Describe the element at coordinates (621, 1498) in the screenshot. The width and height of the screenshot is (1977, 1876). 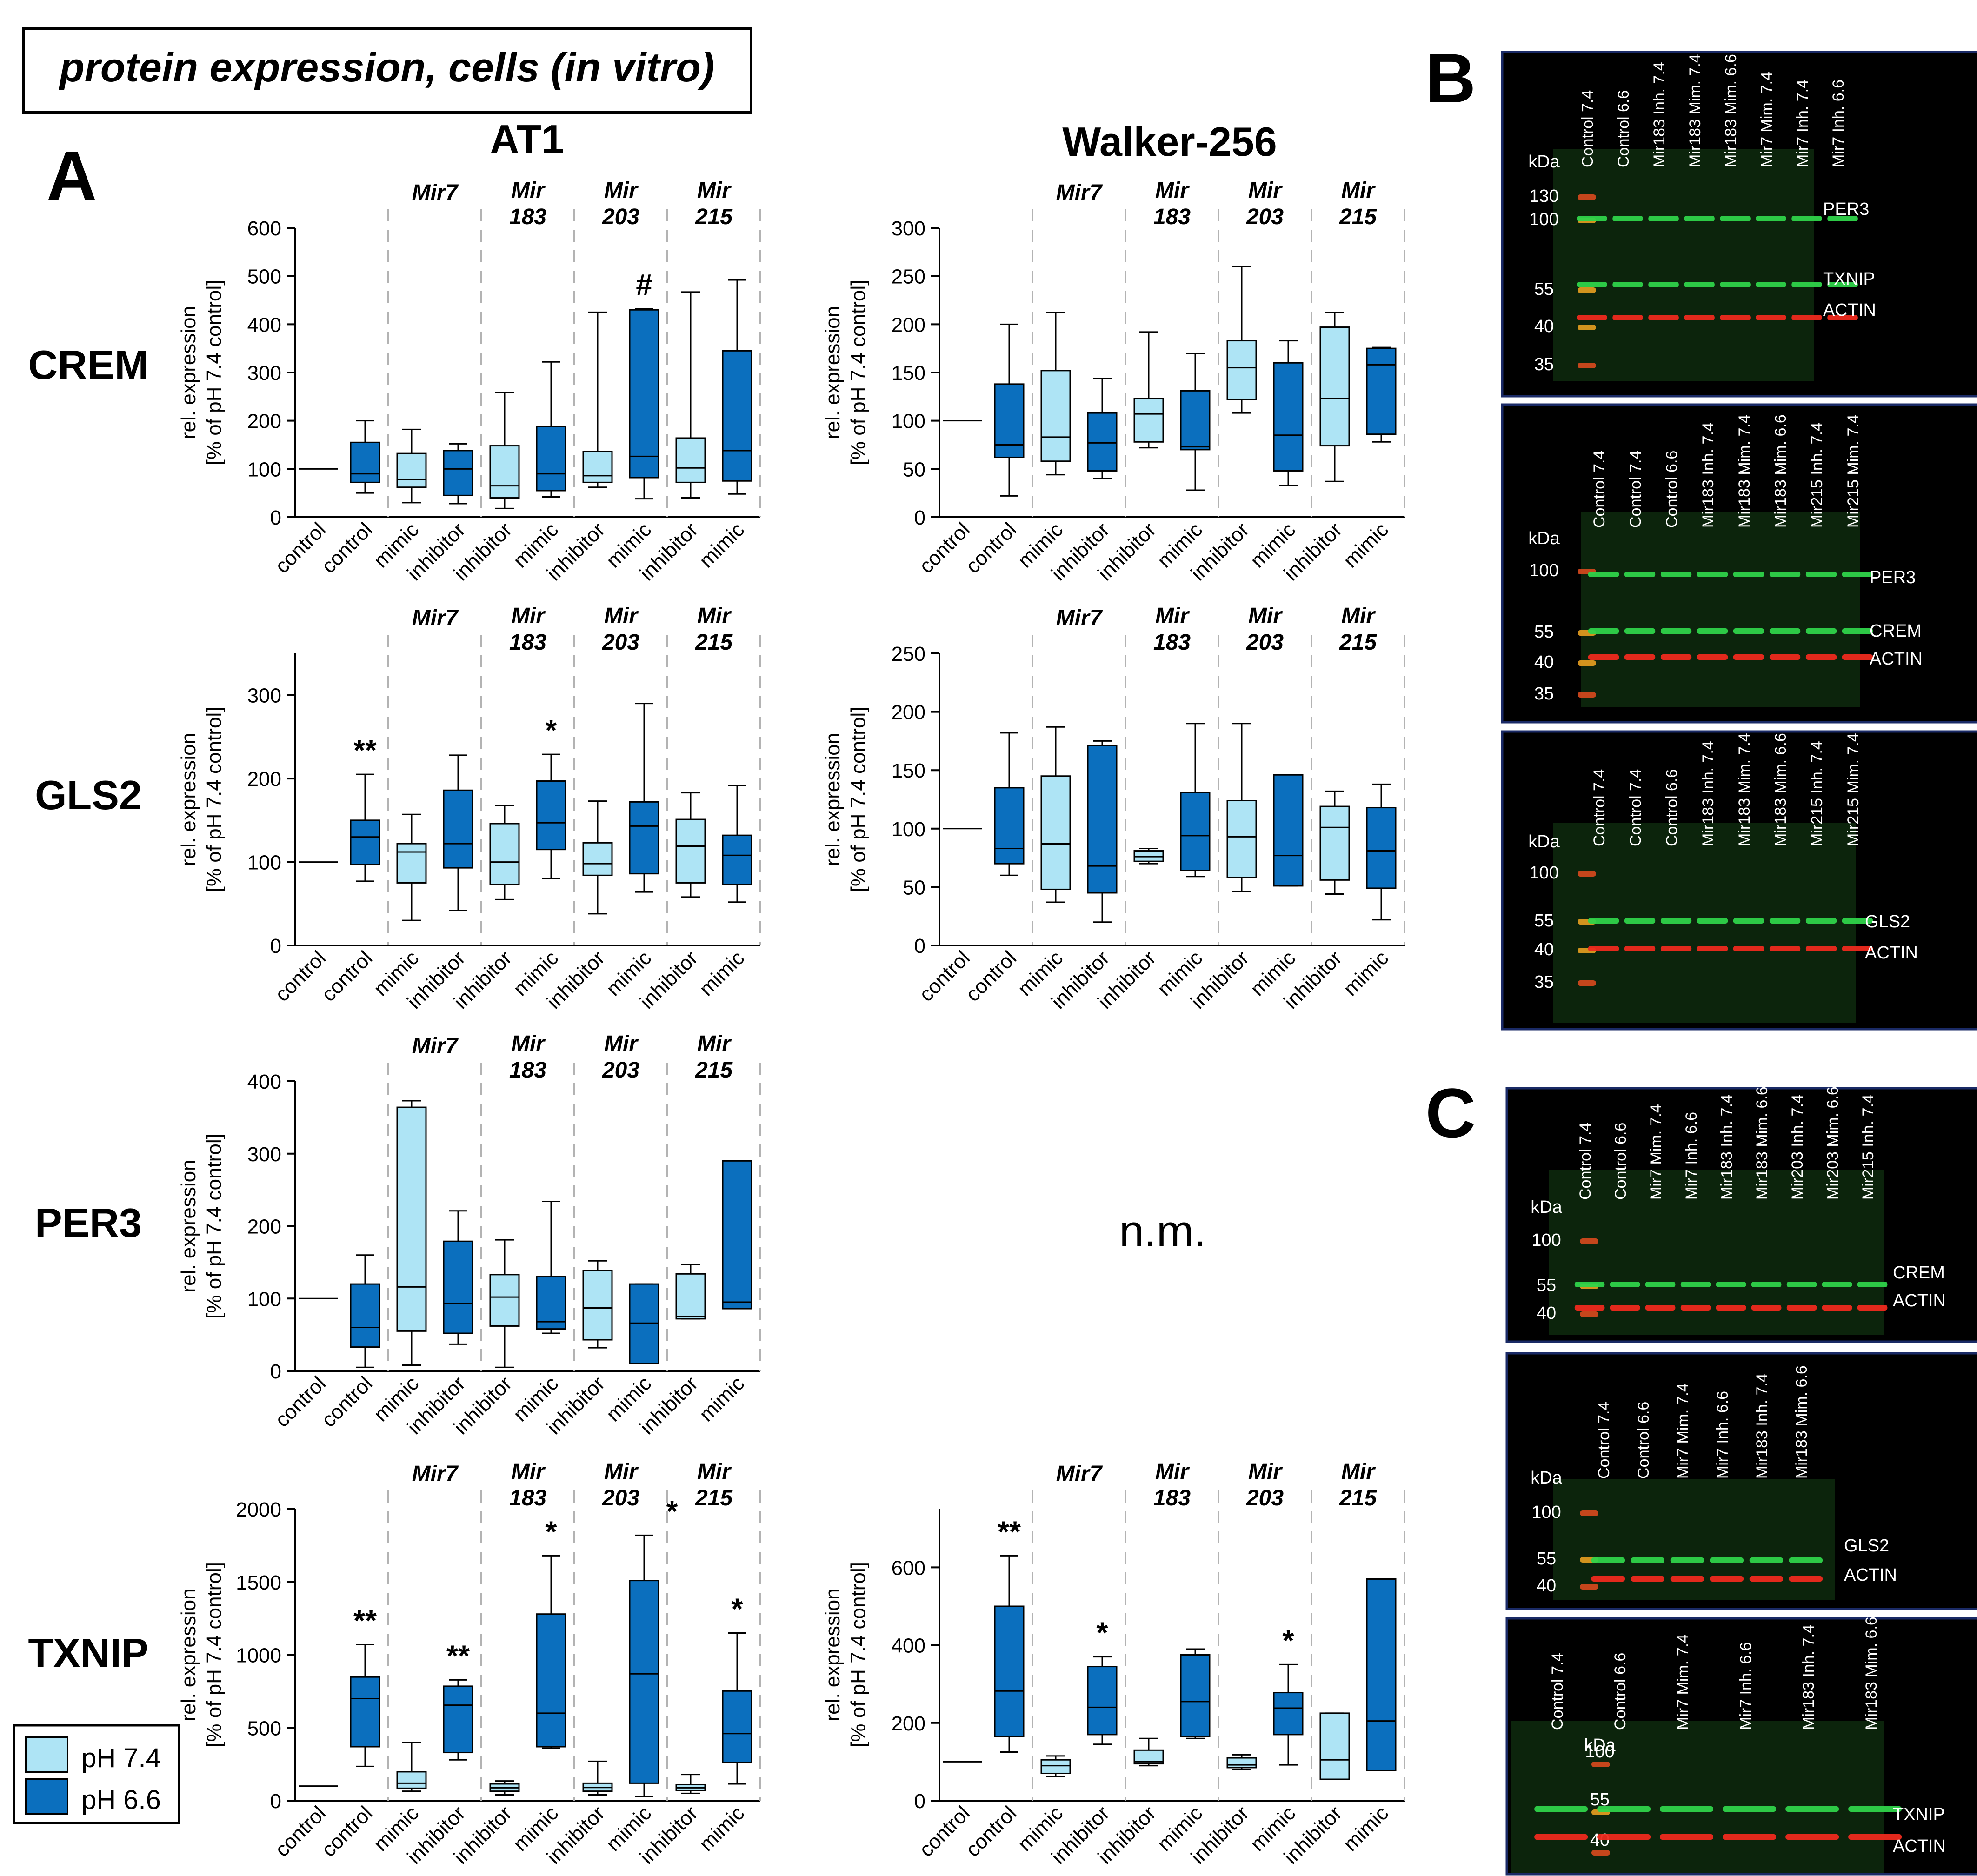
I see `group-label-bottom: 203` at that location.